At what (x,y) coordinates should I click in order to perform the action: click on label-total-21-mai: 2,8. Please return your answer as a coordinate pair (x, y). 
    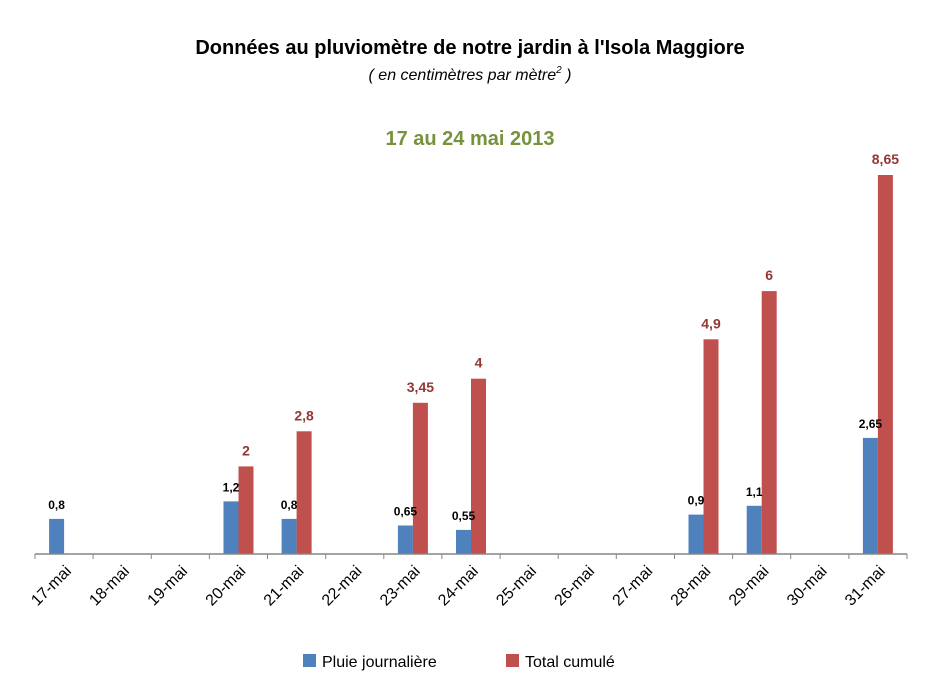
    Looking at the image, I should click on (304, 415).